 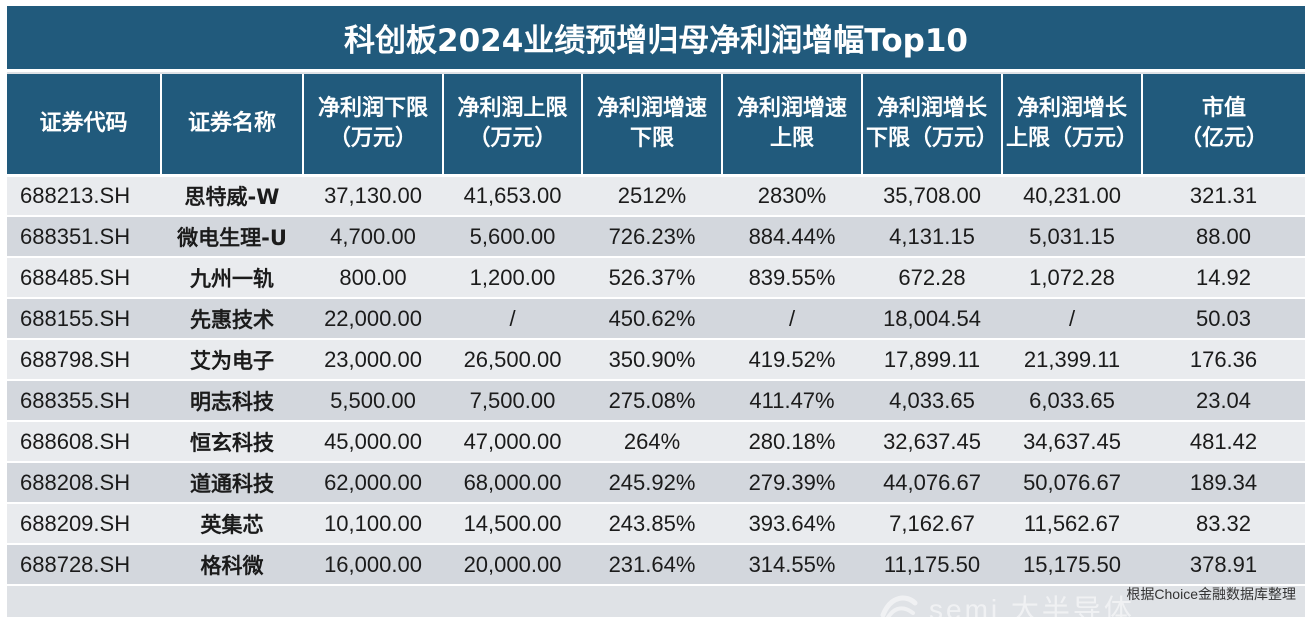 I want to click on cell-growth-amount-high: 50,076.67, so click(x=1072, y=483).